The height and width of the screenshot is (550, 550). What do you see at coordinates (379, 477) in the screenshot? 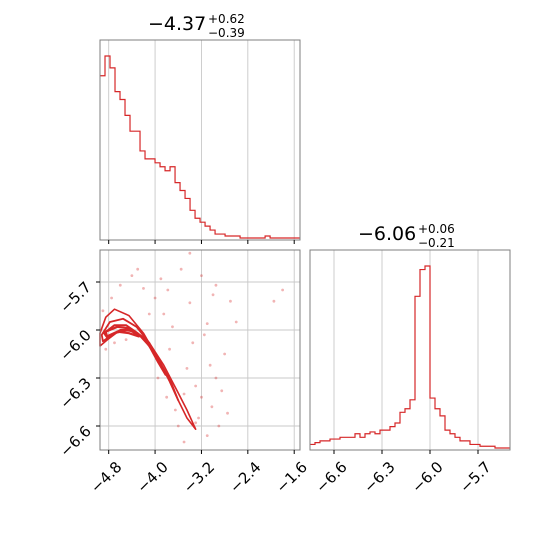
I see `x-tick-label: −6.3` at bounding box center [379, 477].